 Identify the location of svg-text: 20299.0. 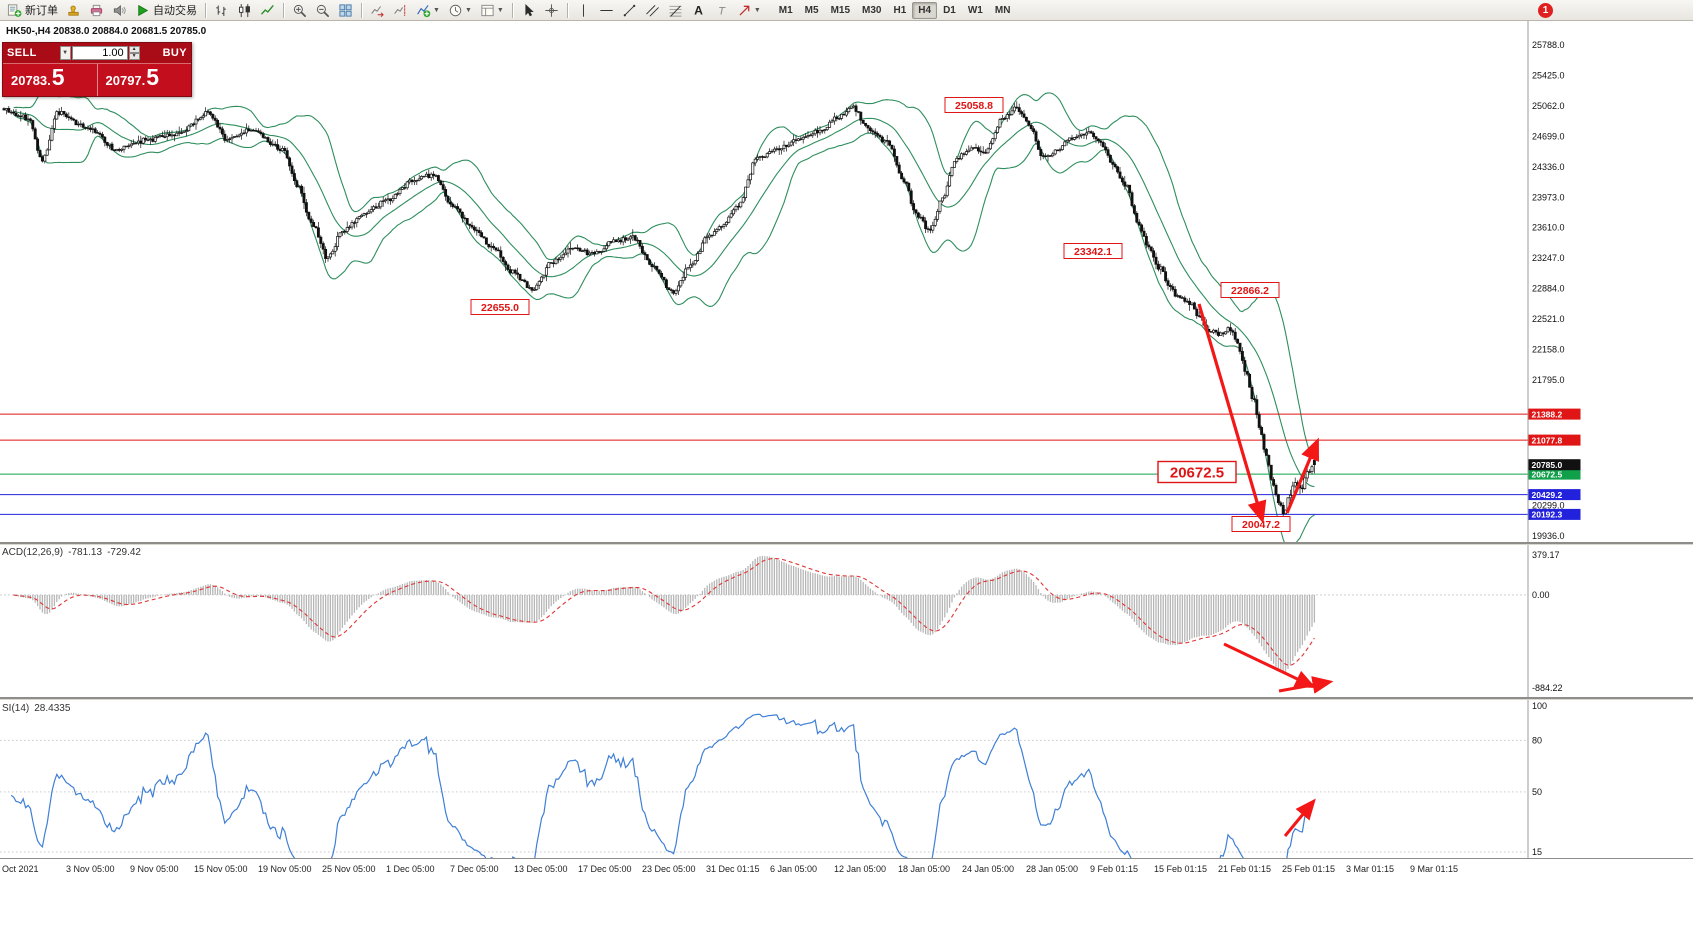
(1548, 505).